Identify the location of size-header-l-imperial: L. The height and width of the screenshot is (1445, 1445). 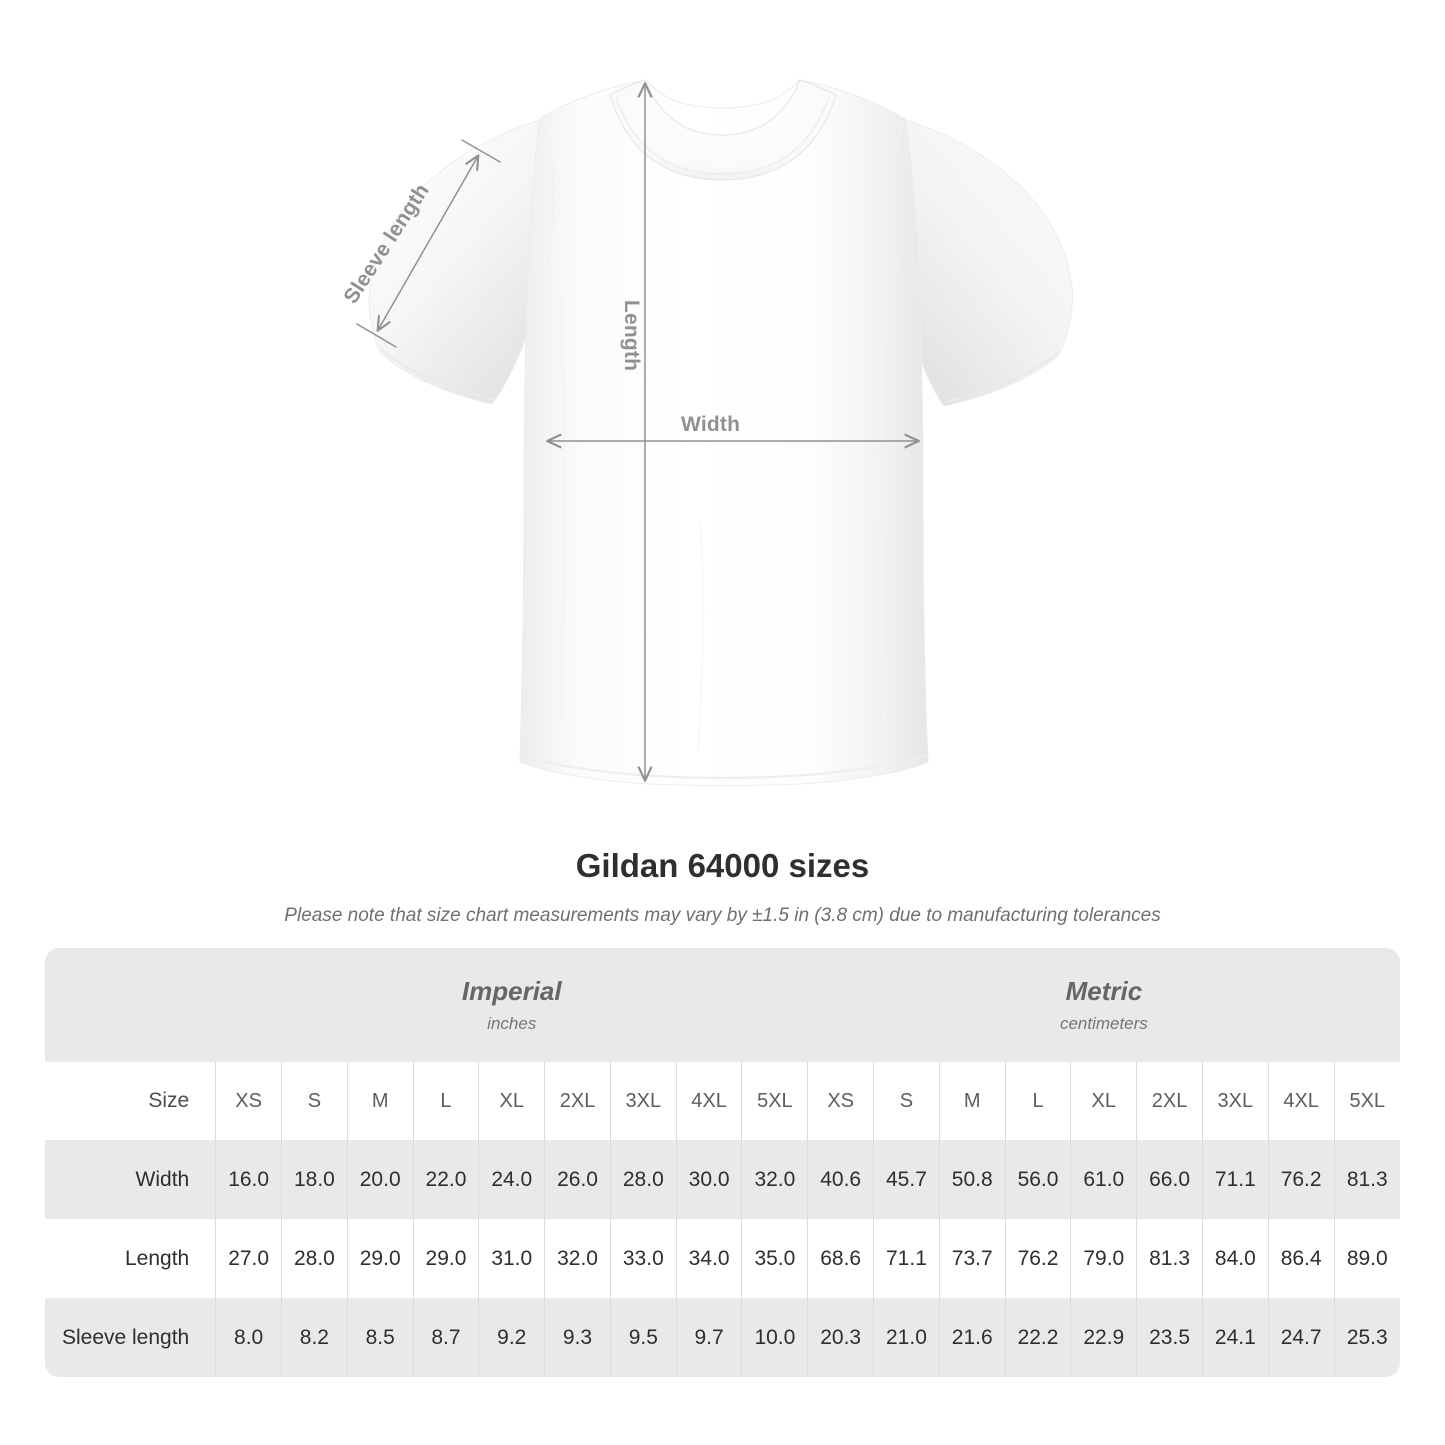
(445, 1101).